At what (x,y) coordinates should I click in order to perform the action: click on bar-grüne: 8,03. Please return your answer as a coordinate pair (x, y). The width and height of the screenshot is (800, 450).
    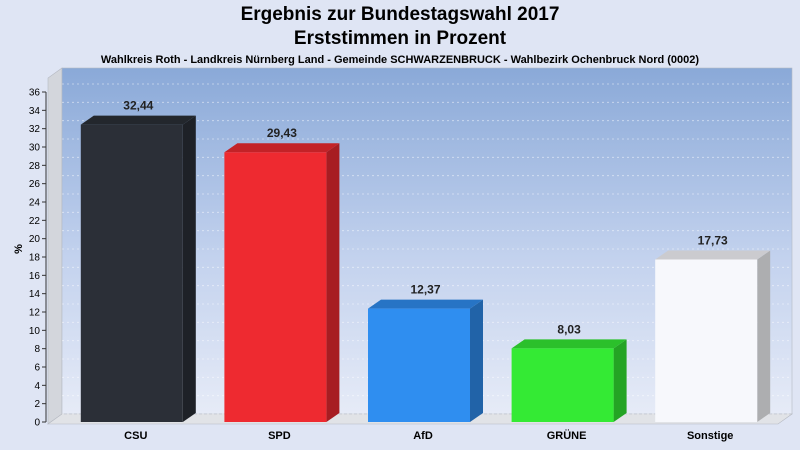
    Looking at the image, I should click on (569, 372).